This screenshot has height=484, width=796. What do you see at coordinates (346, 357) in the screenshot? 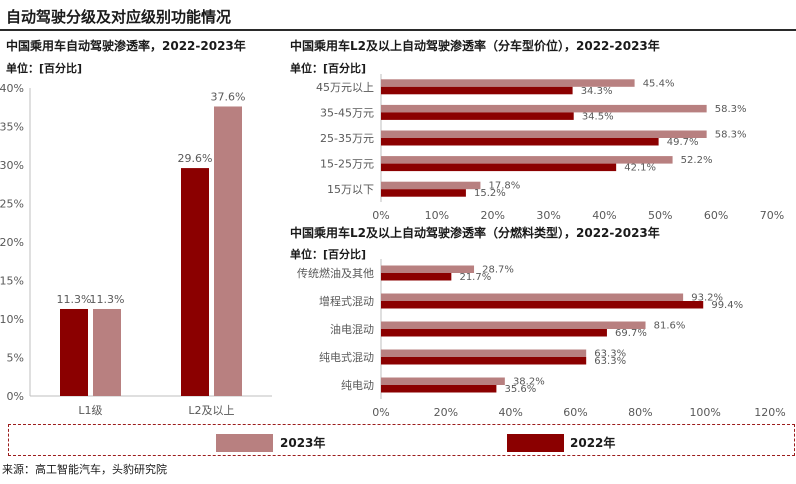
I see `chart3-category-label: 纯电式混动` at bounding box center [346, 357].